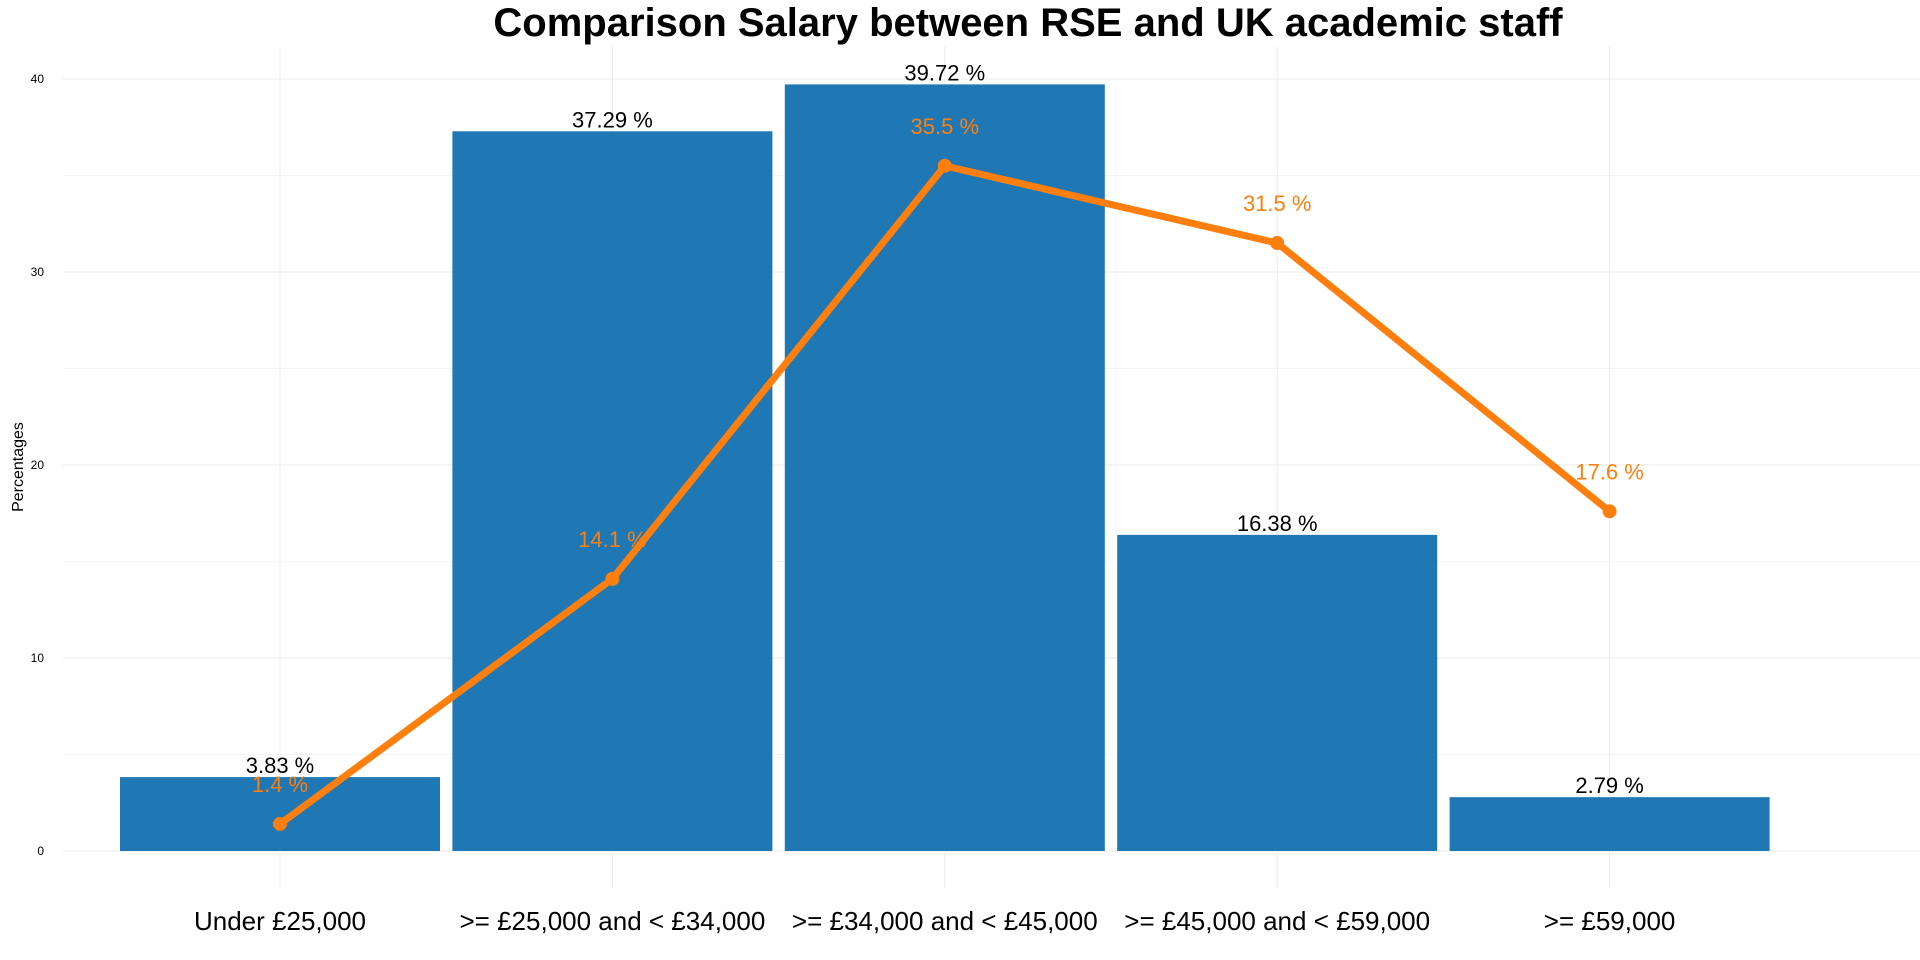 The image size is (1920, 960). Describe the element at coordinates (1277, 523) in the screenshot. I see `bar-value-label: 16.38 %` at that location.